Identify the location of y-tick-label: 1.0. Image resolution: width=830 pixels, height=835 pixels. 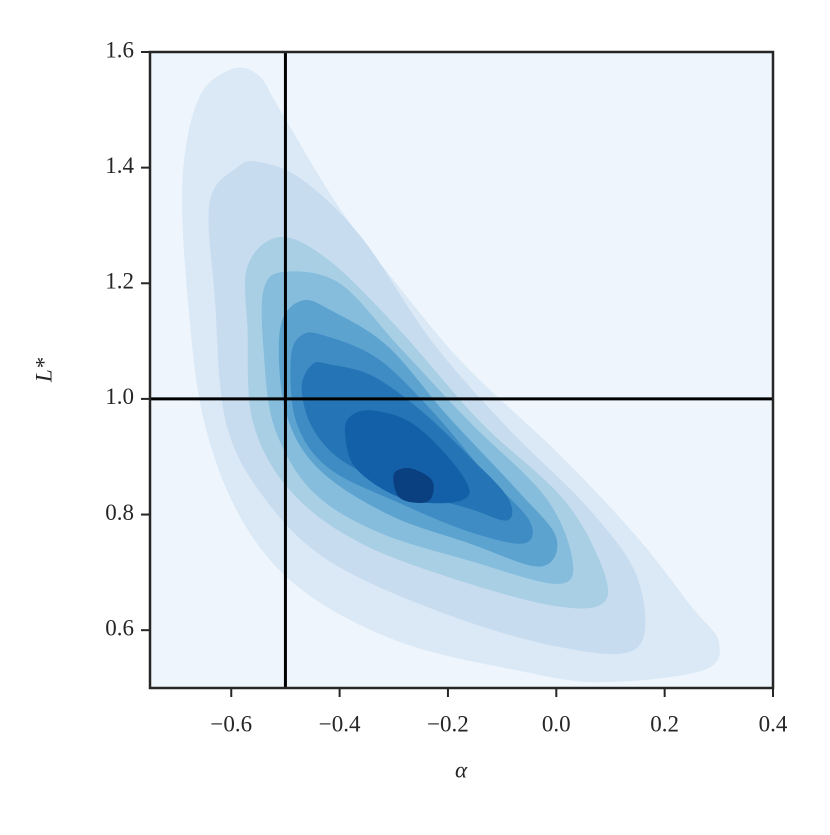
(119, 396).